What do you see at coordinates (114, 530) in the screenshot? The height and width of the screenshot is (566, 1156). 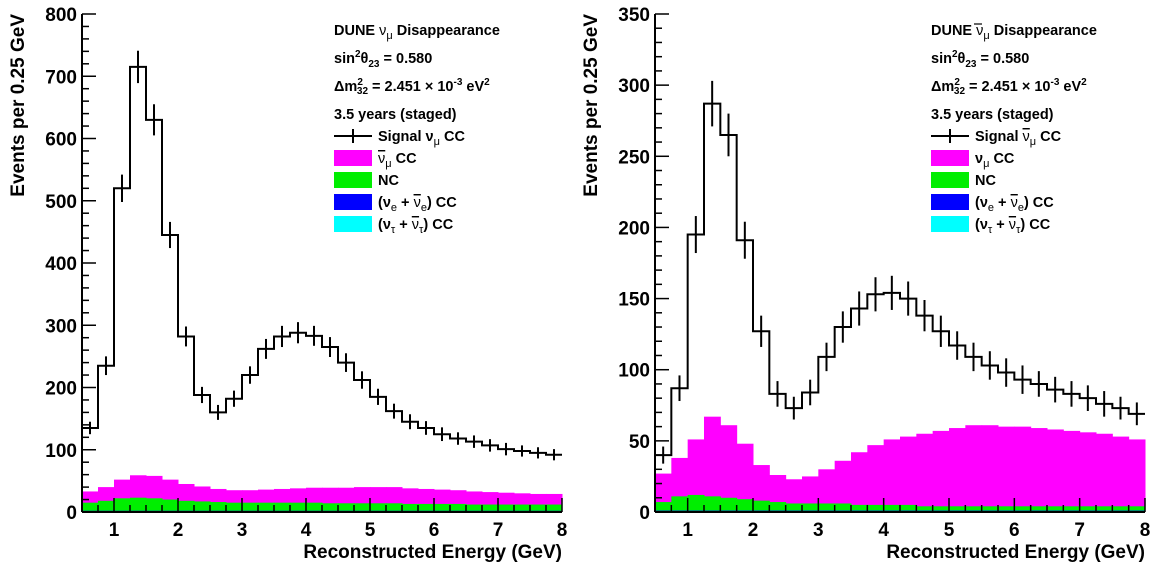 I see `x-tick-label: 1` at bounding box center [114, 530].